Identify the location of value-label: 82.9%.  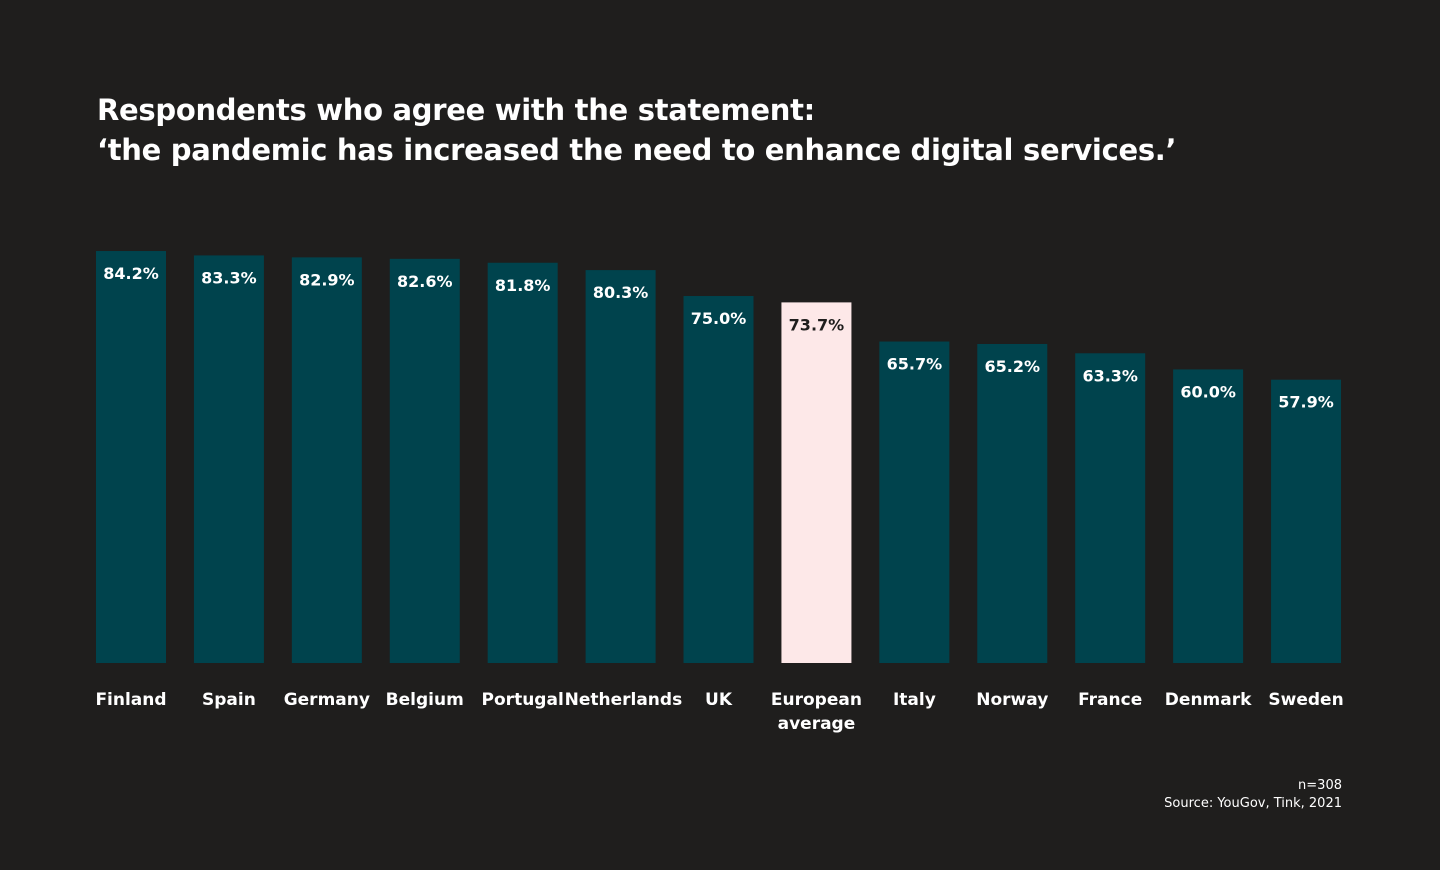
(327, 279).